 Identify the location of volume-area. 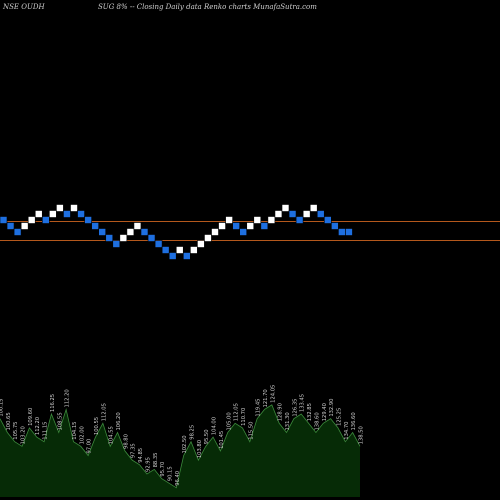
(180, 450).